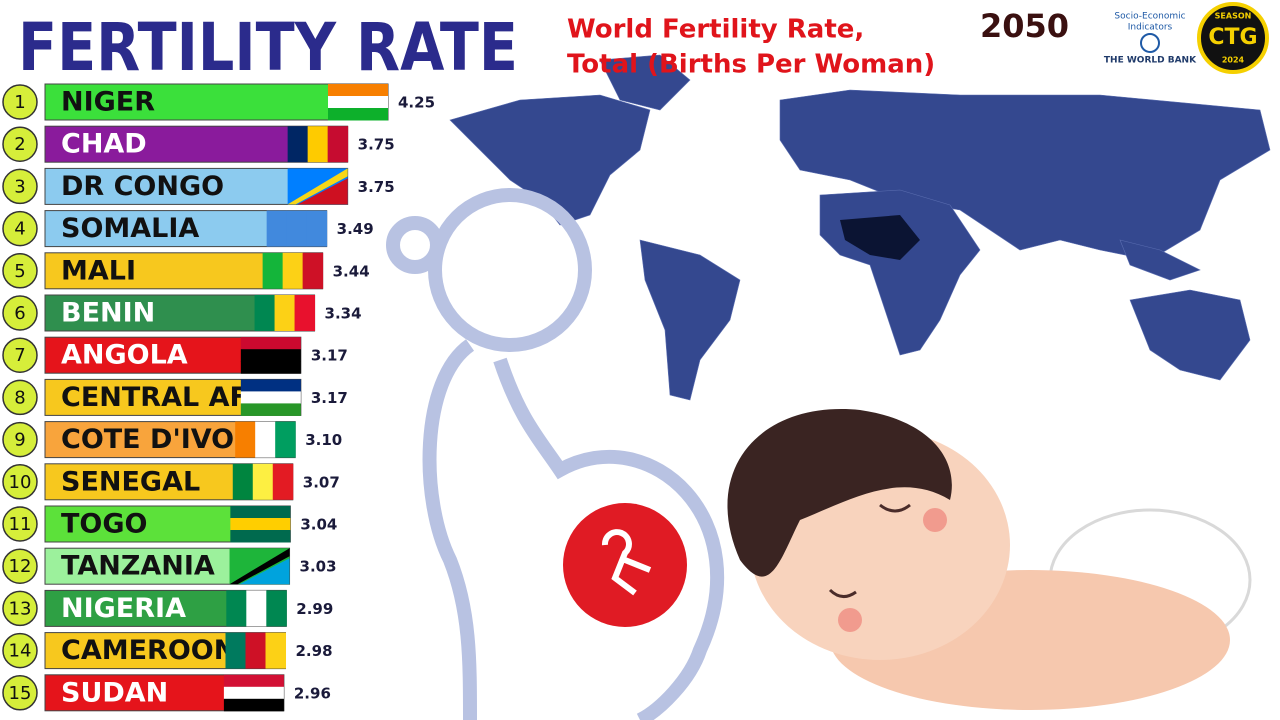 This screenshot has width=1280, height=720. I want to click on value-label: 3.34, so click(343, 314).